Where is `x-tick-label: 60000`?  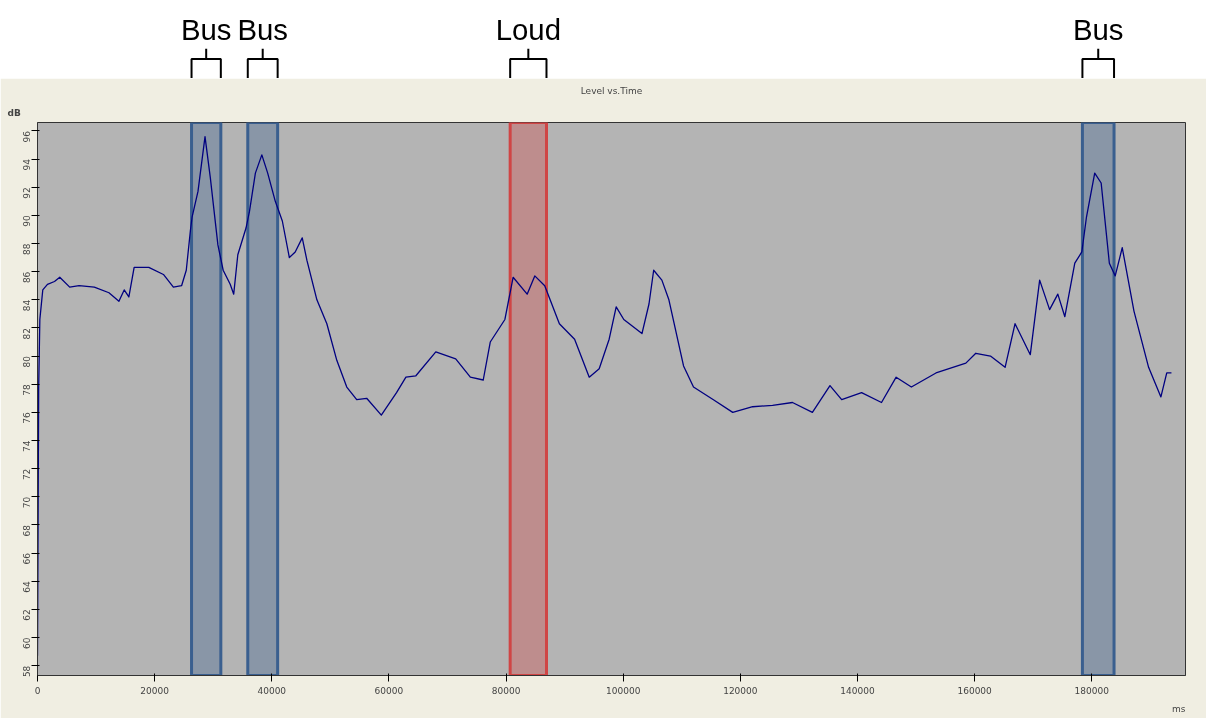 x-tick-label: 60000 is located at coordinates (389, 690).